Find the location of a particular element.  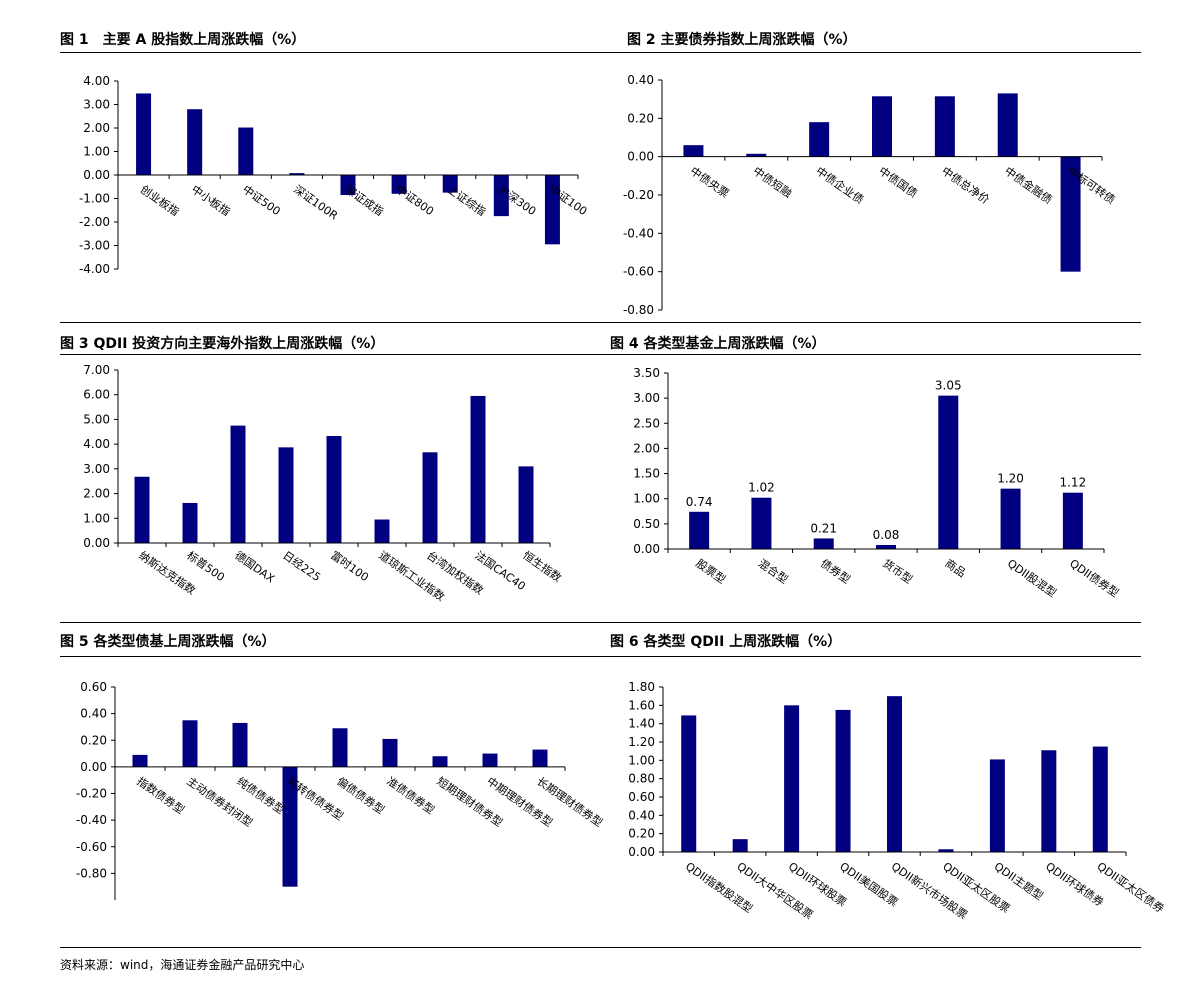

x-tick-label: 货币型 is located at coordinates (897, 571).